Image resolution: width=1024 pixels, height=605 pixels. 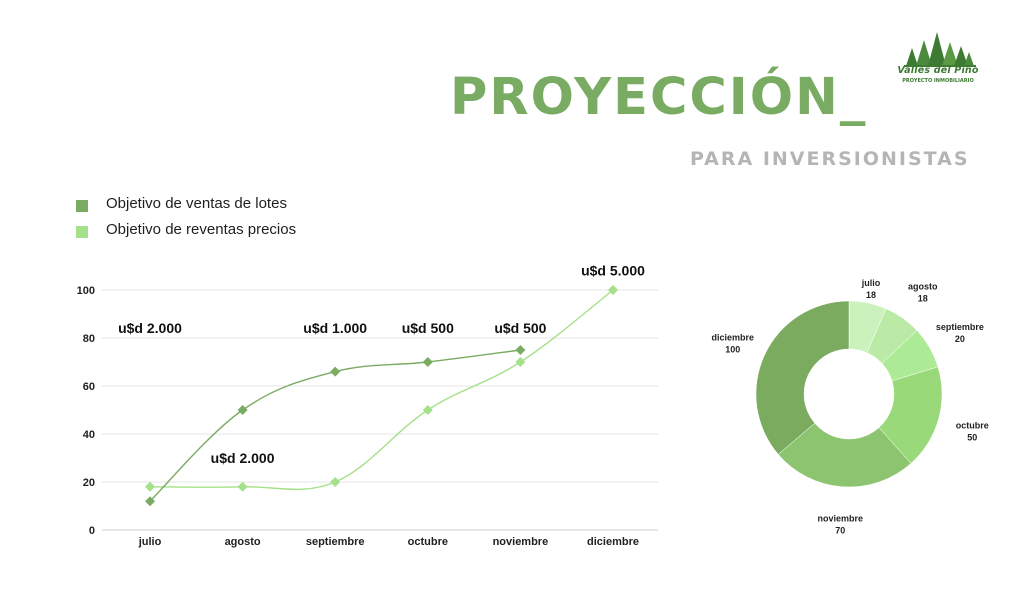 What do you see at coordinates (428, 328) in the screenshot?
I see `data-label-octubre: u$d 500` at bounding box center [428, 328].